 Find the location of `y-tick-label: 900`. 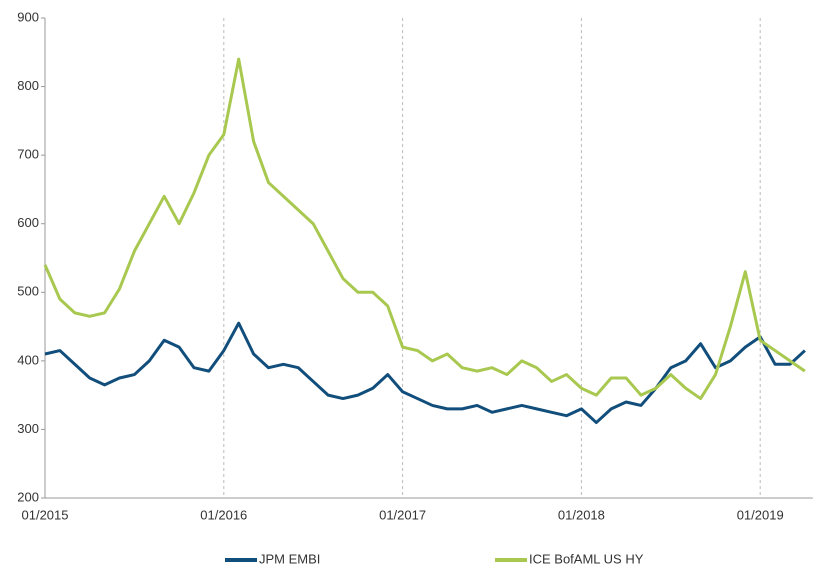

y-tick-label: 900 is located at coordinates (28, 16).